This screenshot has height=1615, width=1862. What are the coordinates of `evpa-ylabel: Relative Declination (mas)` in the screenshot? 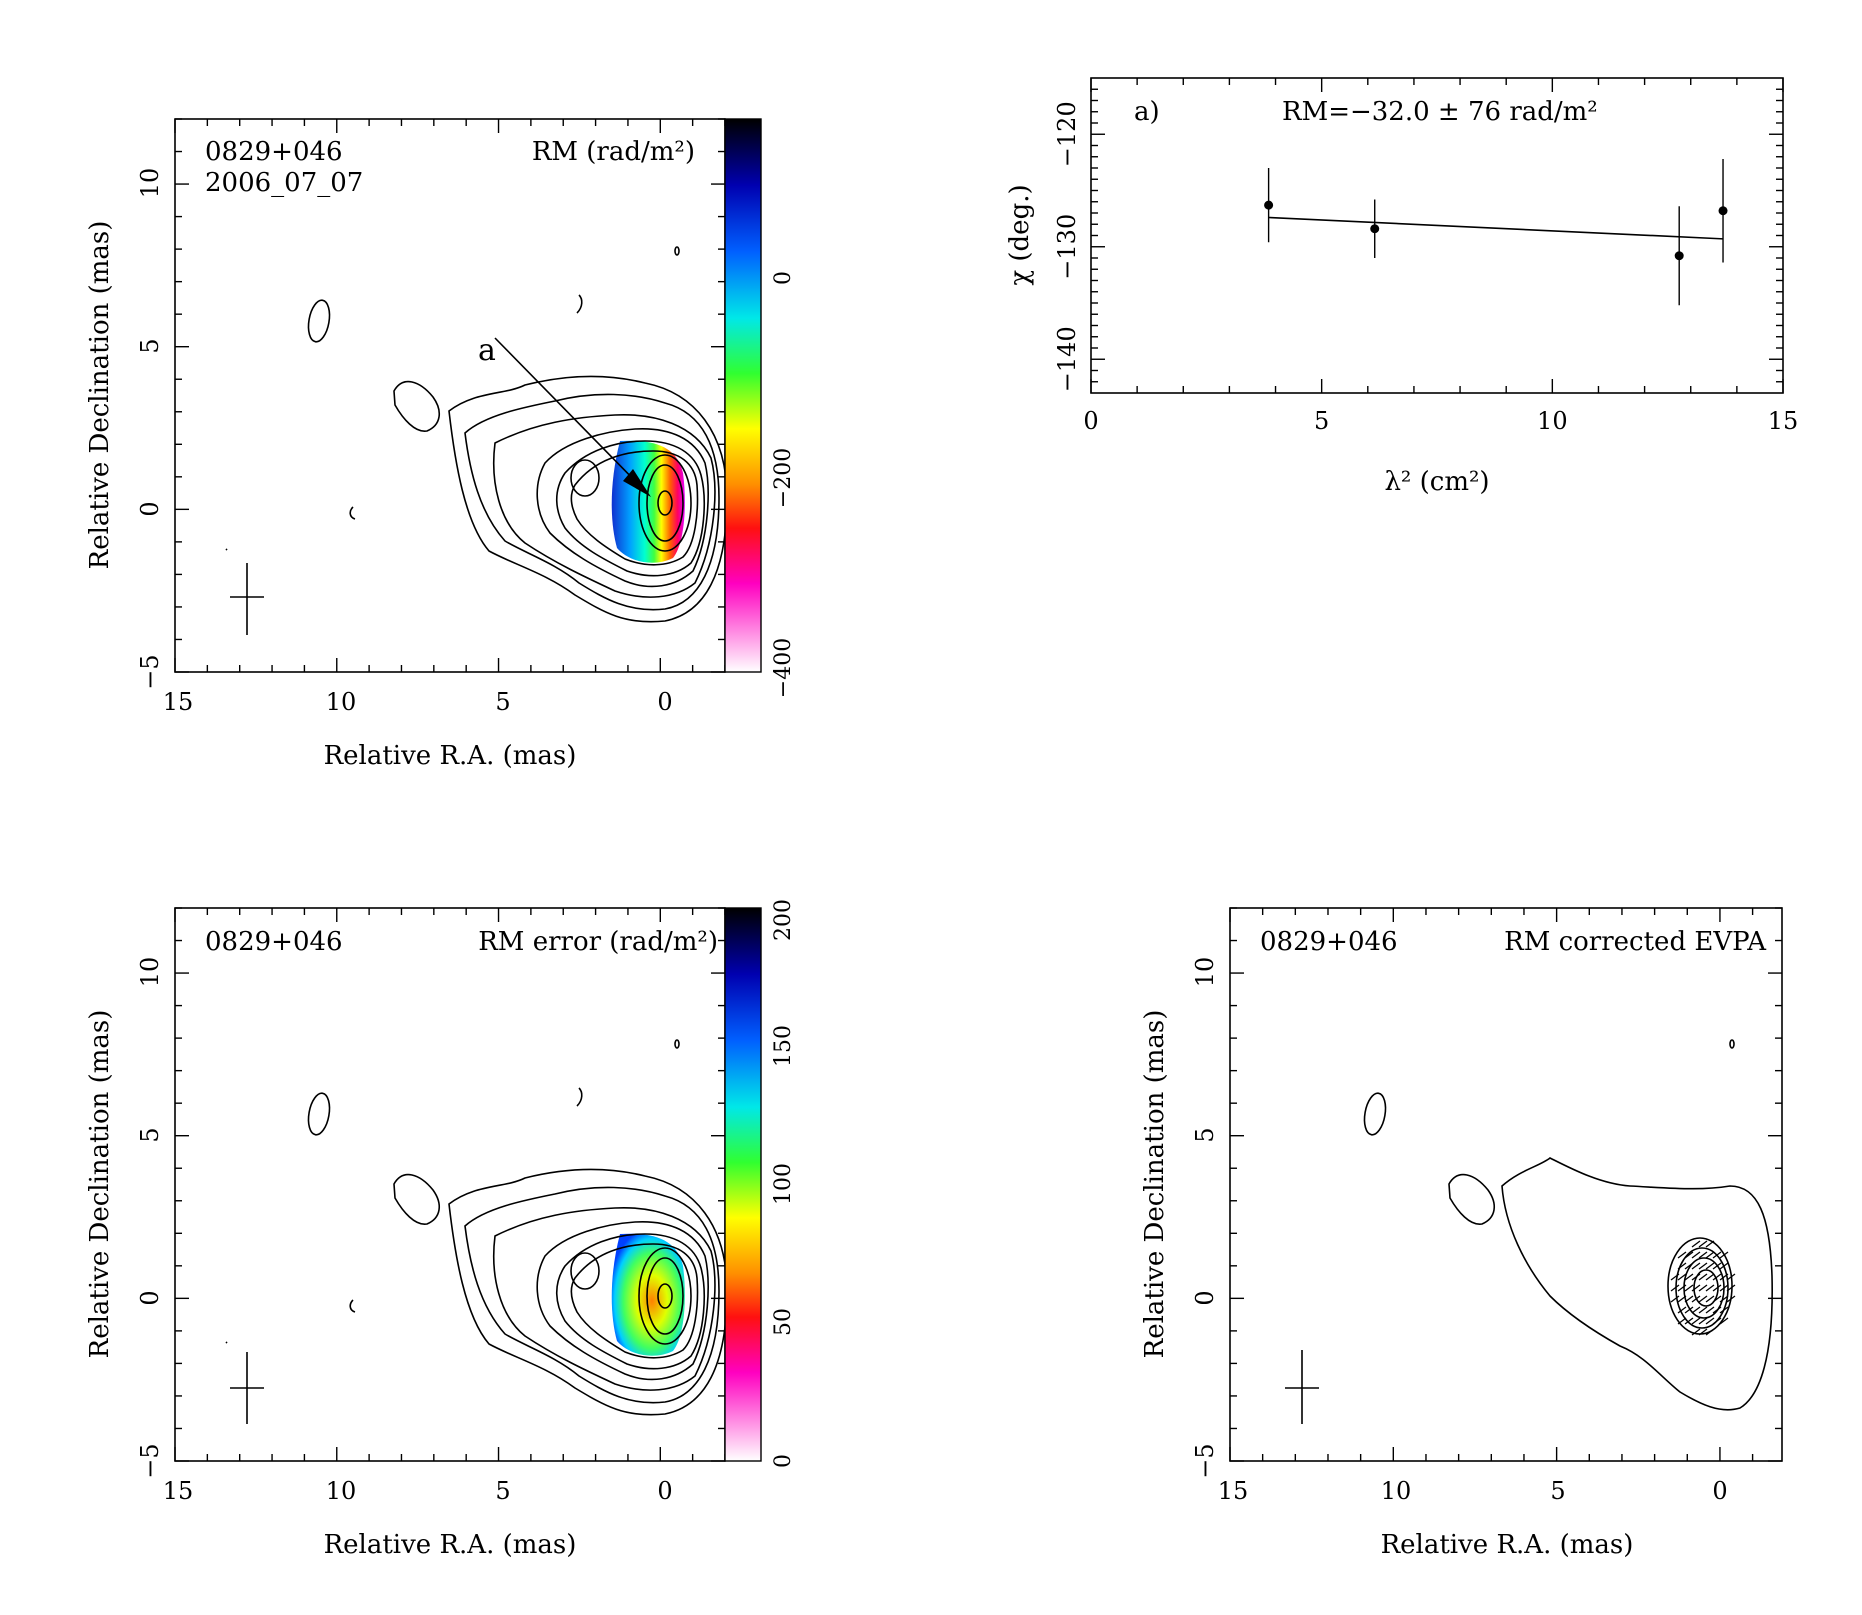 It's located at (1155, 1184).